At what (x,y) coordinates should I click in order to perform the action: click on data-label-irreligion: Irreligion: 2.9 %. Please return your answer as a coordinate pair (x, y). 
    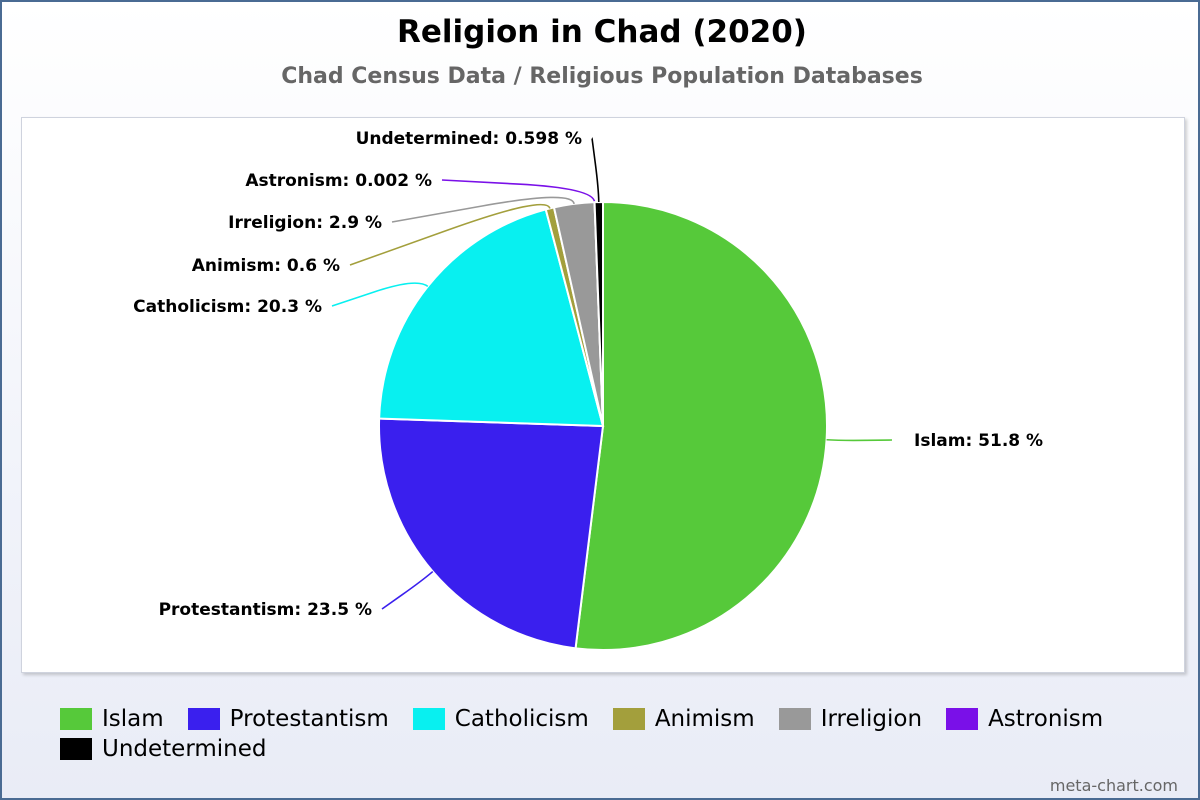
    Looking at the image, I should click on (305, 223).